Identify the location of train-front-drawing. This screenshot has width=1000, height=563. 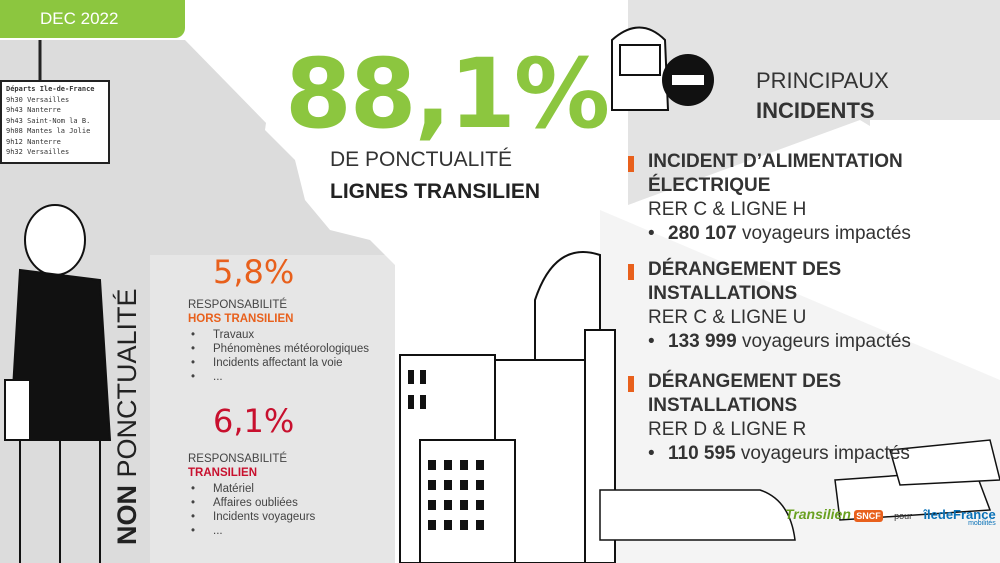
(640, 68).